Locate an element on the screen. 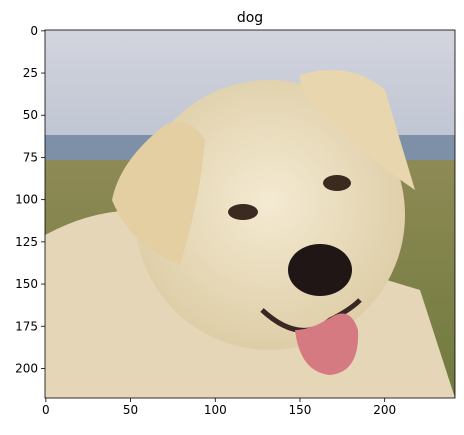 This screenshot has width=464, height=435. chart-title: dog is located at coordinates (250, 18).